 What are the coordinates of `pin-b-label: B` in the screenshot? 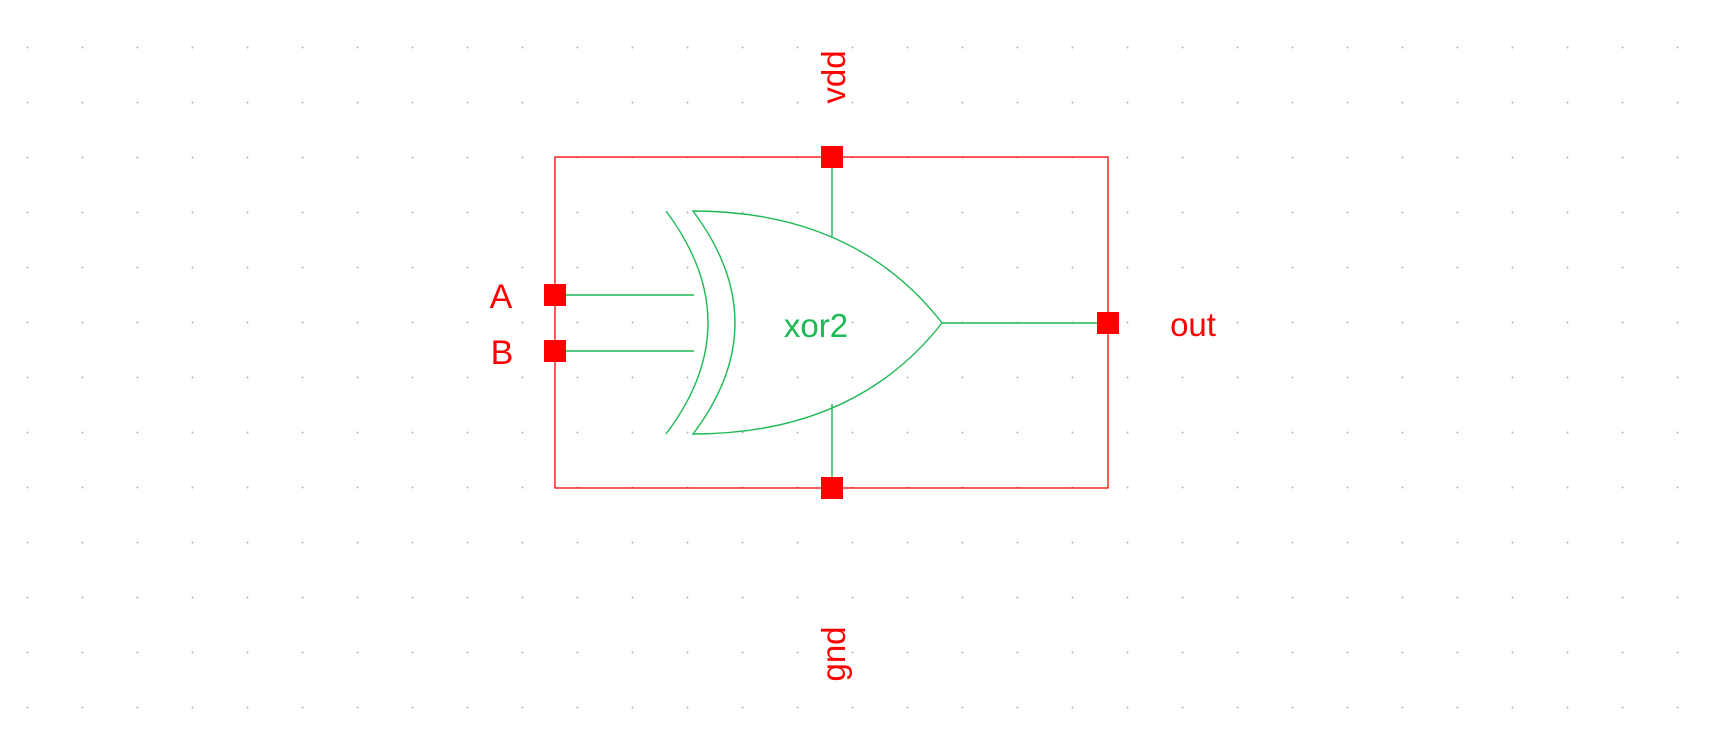 It's located at (502, 353).